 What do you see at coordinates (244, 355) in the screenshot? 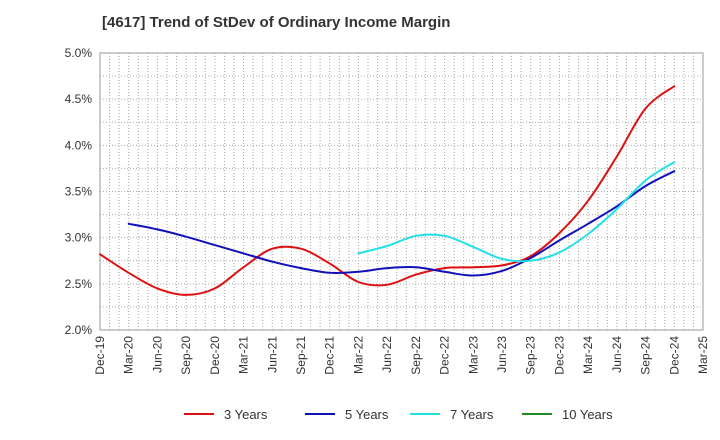
I see `x-tick-label: Mar-21` at bounding box center [244, 355].